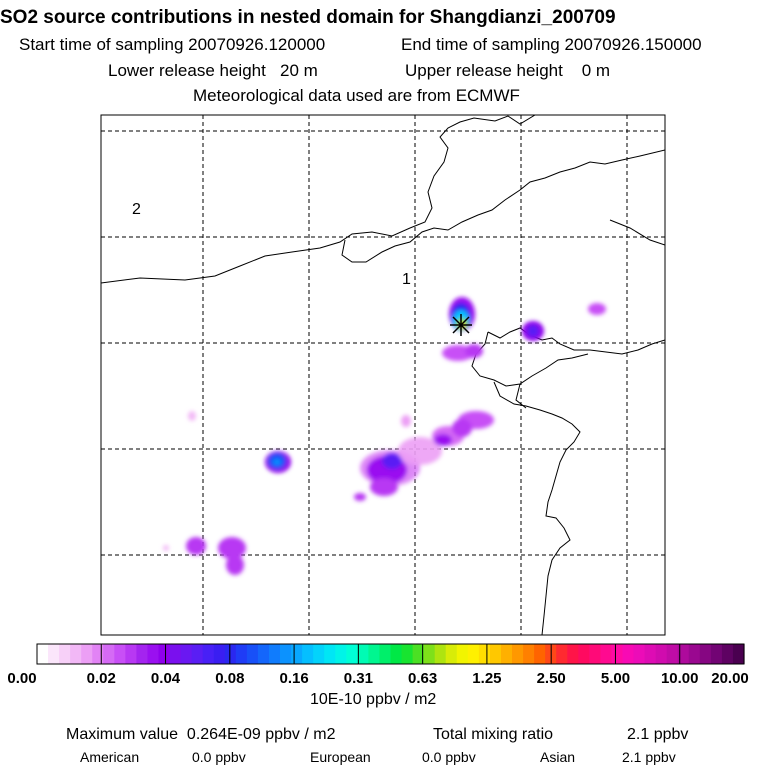 This screenshot has height=768, width=768. I want to click on american-label: American, so click(110, 757).